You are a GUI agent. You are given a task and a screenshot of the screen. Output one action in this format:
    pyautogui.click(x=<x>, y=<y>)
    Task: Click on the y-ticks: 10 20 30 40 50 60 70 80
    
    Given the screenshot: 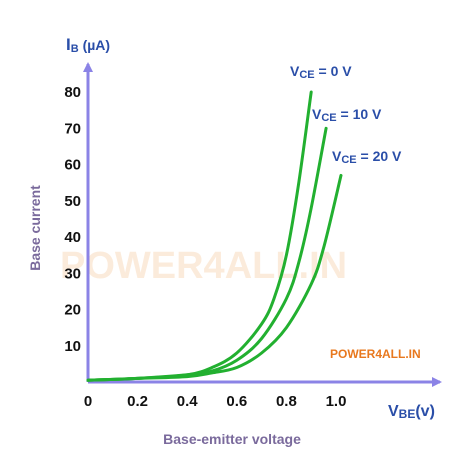 What is the action you would take?
    pyautogui.click(x=72, y=219)
    